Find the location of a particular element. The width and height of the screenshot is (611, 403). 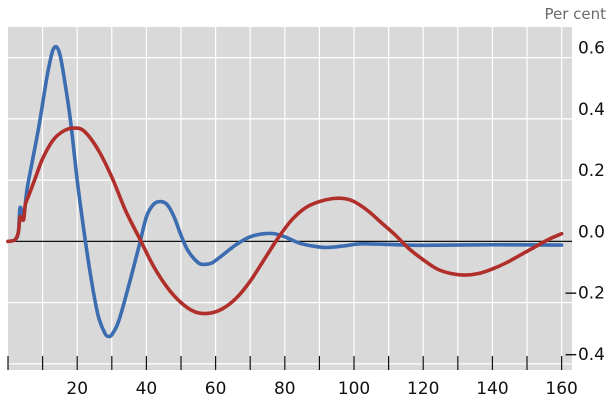

x-tick-label: 60 is located at coordinates (216, 389).